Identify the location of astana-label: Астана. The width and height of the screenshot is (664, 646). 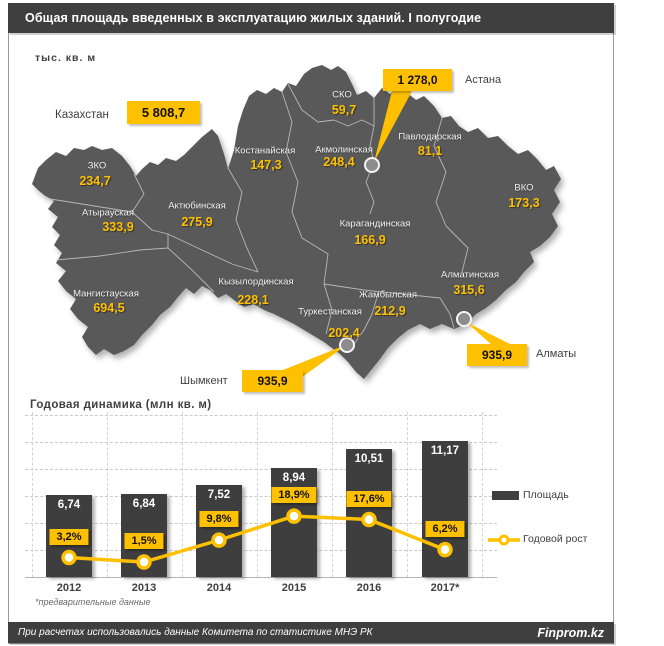
(483, 80).